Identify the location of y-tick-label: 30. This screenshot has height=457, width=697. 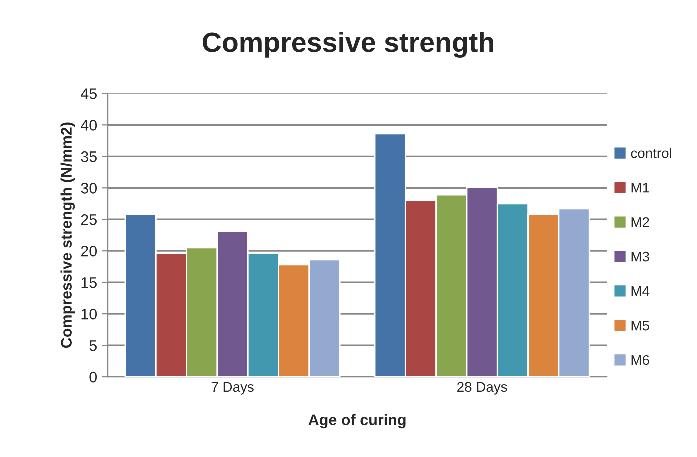
(89, 188).